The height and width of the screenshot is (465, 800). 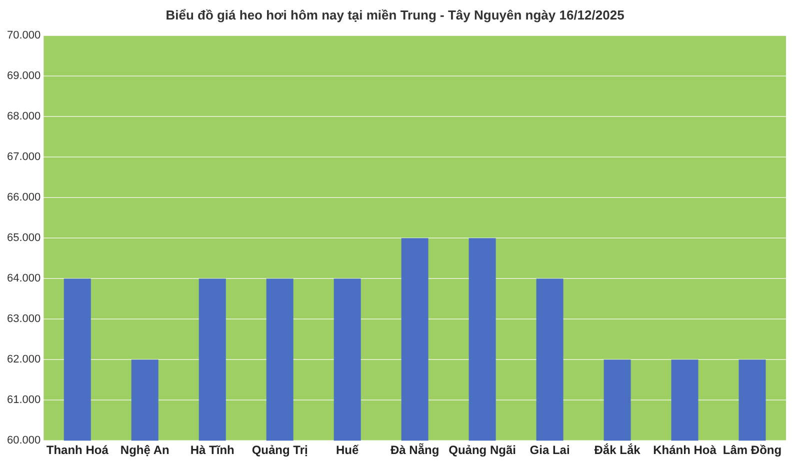 I want to click on y-tick-label: 62.000, so click(x=23, y=360).